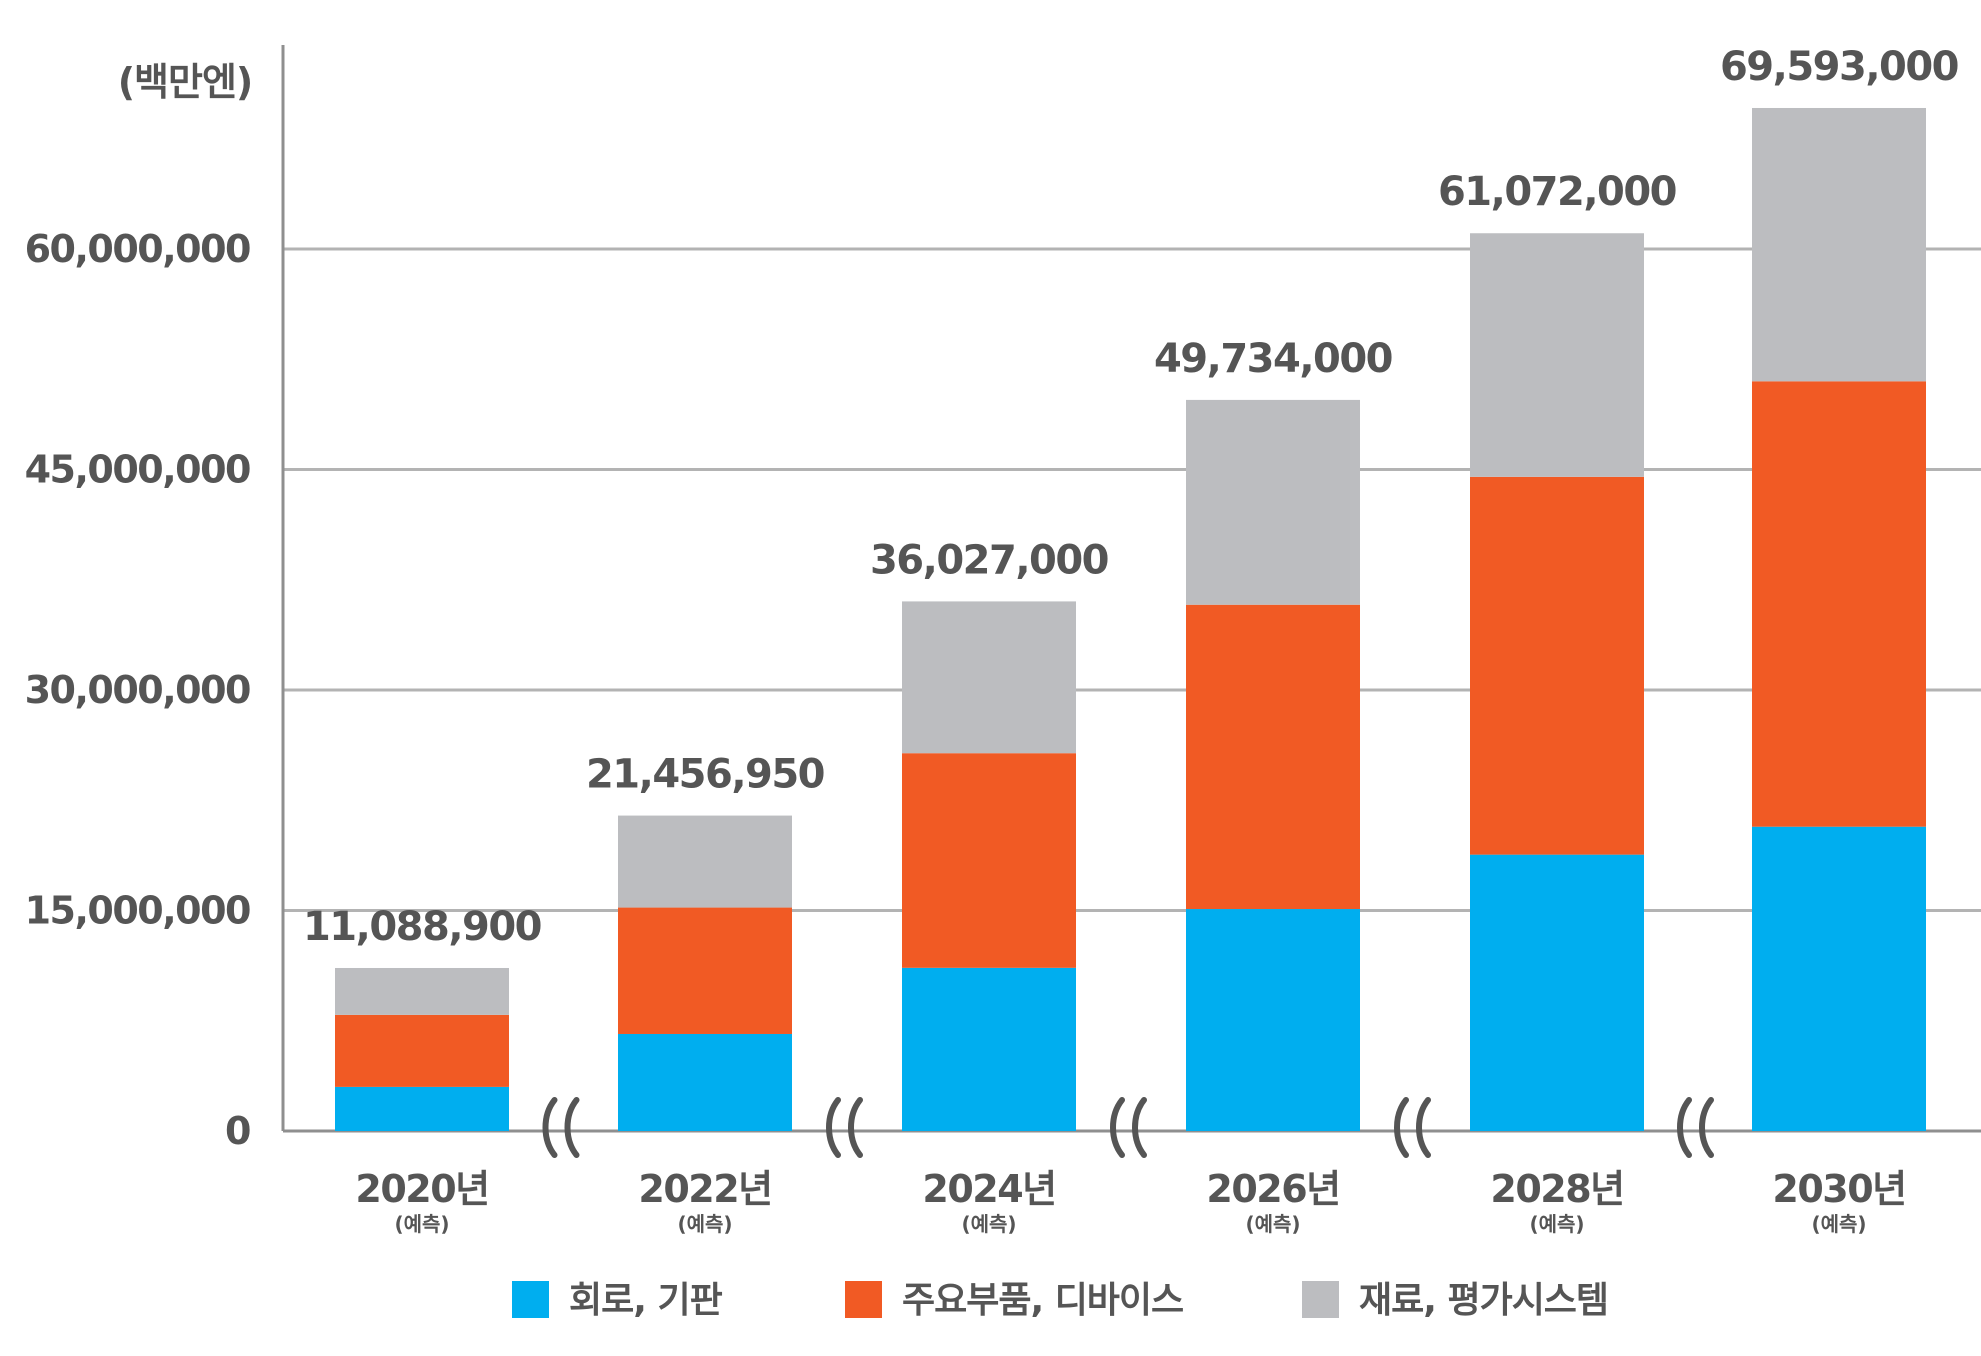 The height and width of the screenshot is (1356, 1981). What do you see at coordinates (1273, 359) in the screenshot?
I see `total-label: 49,734,000` at bounding box center [1273, 359].